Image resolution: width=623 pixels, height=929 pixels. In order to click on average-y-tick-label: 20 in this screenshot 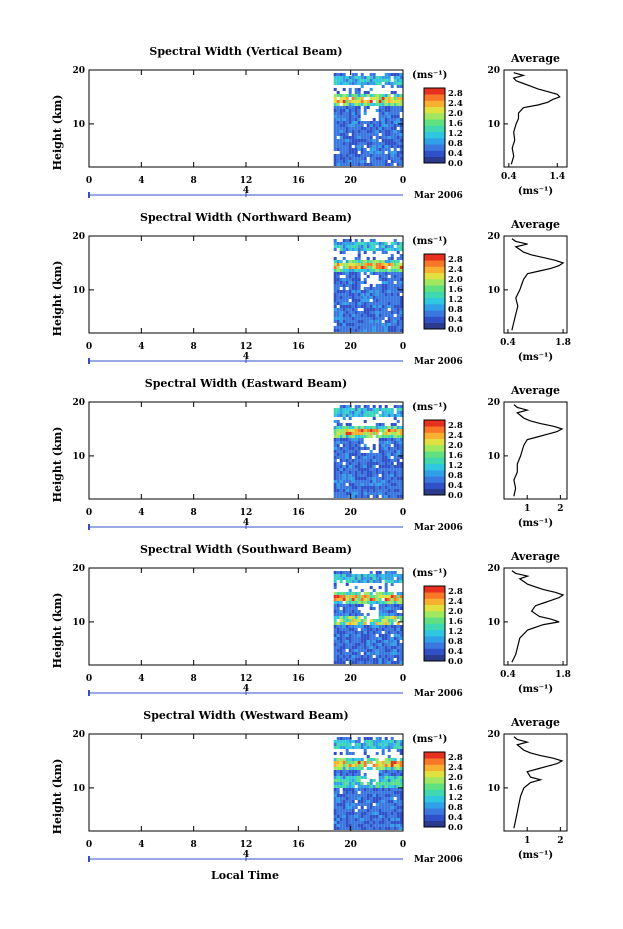, I will do `click(493, 569)`.